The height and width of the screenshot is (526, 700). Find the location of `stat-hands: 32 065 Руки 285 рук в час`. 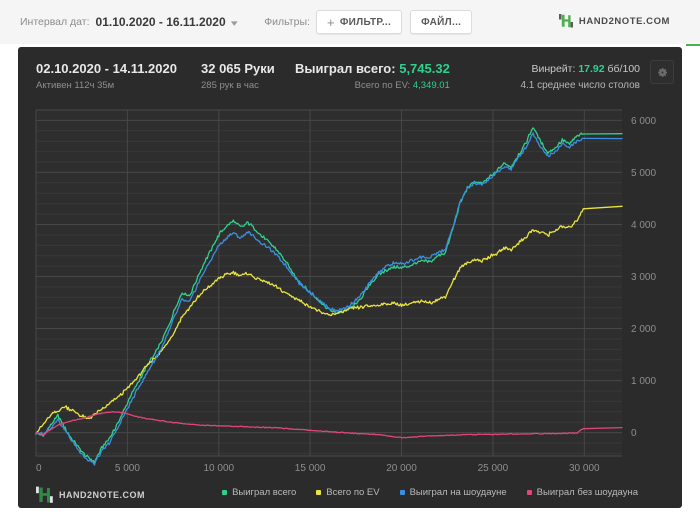

stat-hands: 32 065 Руки 285 рук в час is located at coordinates (238, 77).